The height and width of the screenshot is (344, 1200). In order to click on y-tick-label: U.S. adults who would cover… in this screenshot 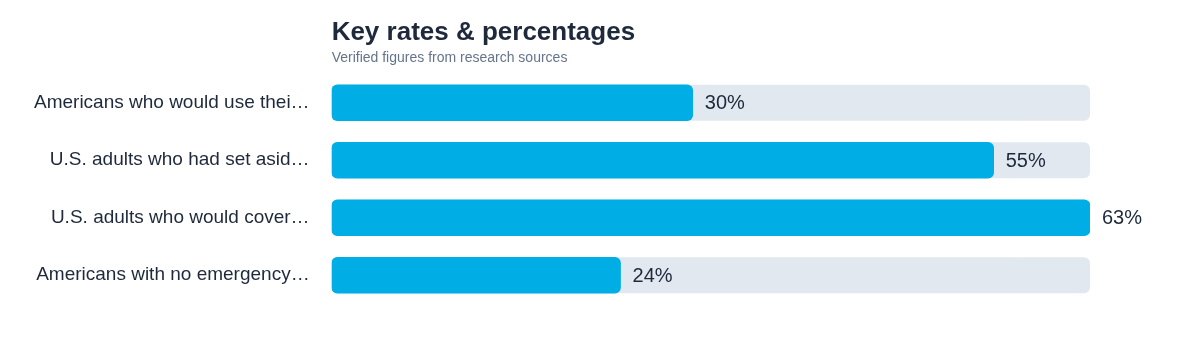, I will do `click(180, 216)`.